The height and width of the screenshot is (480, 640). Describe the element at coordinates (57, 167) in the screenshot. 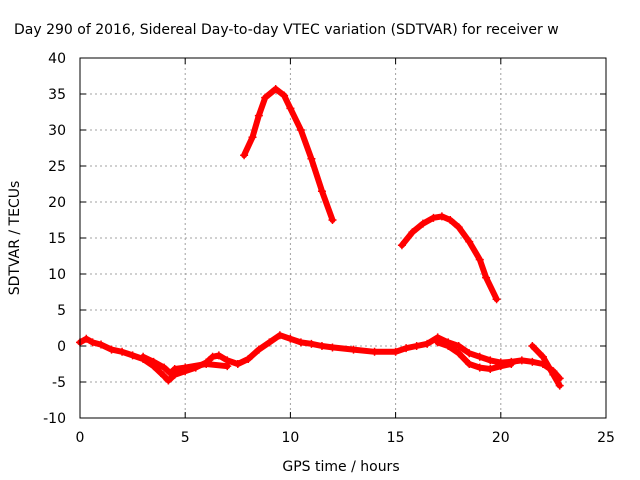

I see `y-tick-label: 25` at that location.